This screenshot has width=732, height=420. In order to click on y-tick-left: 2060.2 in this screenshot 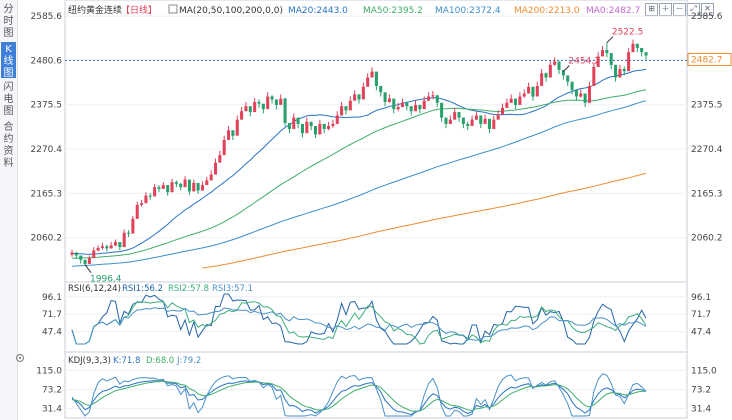, I will do `click(47, 239)`.